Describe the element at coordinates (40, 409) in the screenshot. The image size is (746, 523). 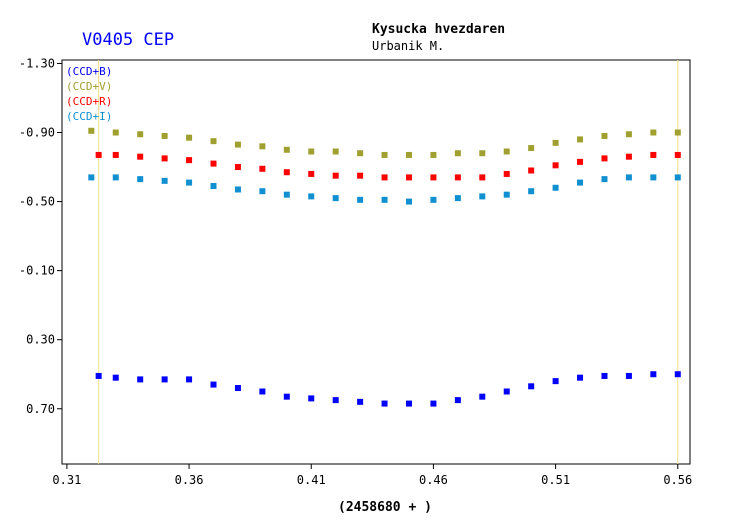
I see `y-tick-label: 0.70` at that location.